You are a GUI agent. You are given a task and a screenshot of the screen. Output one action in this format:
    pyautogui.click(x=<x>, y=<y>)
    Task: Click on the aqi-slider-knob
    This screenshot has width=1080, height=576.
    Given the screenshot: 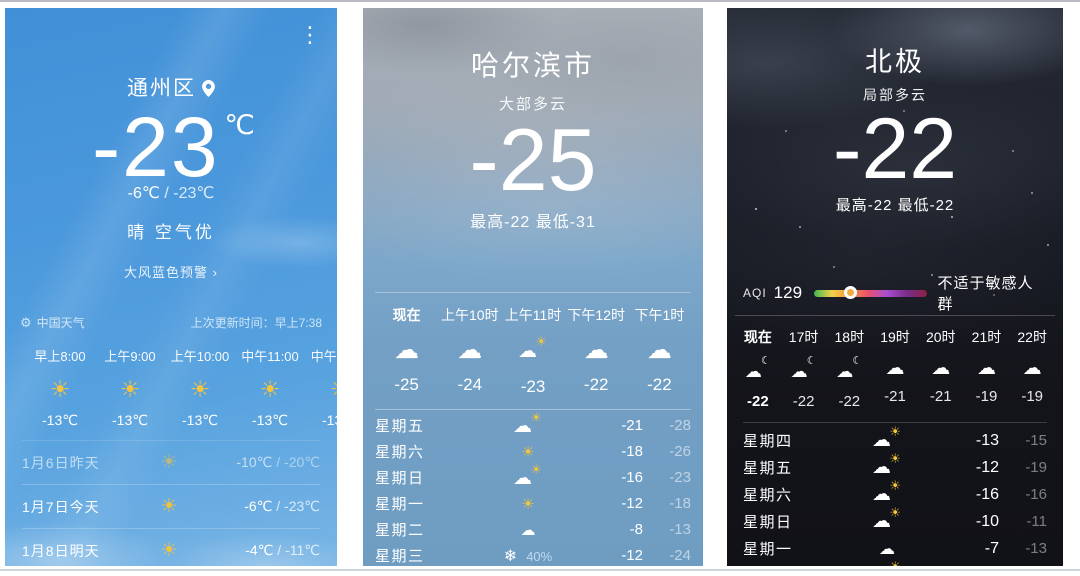 What is the action you would take?
    pyautogui.click(x=850, y=293)
    